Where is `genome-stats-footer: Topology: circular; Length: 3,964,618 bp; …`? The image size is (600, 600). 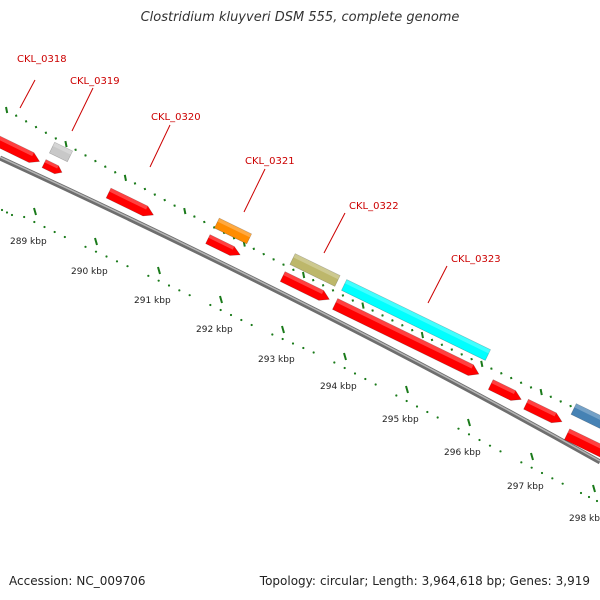
genome-stats-footer: Topology: circular; Length: 3,964,618 bp; … is located at coordinates (425, 581).